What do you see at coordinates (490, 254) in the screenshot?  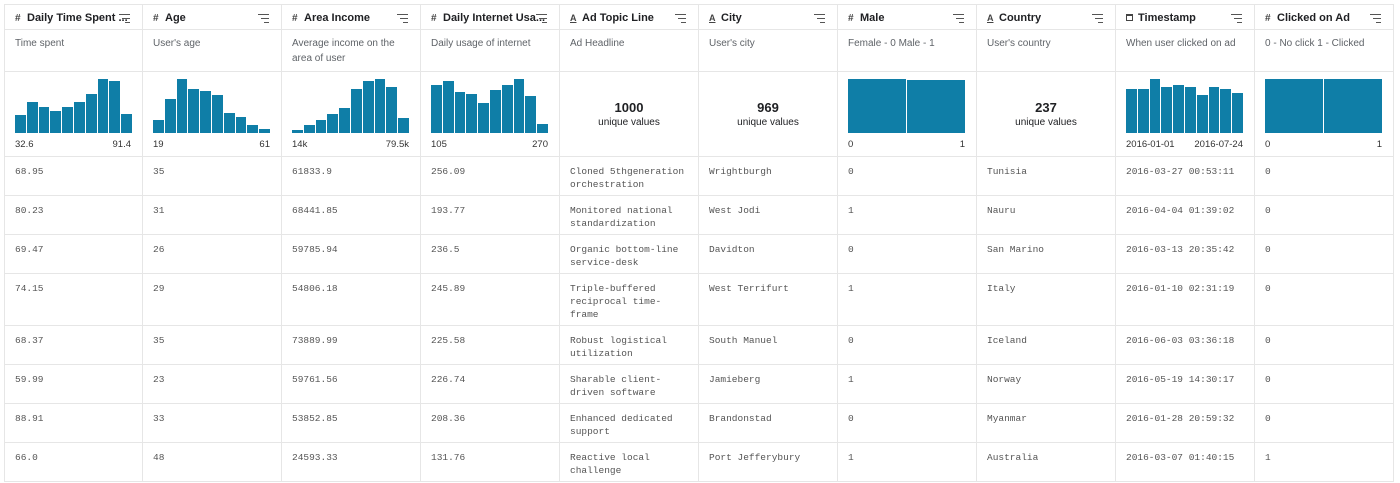 I see `table-cell: 236.5` at bounding box center [490, 254].